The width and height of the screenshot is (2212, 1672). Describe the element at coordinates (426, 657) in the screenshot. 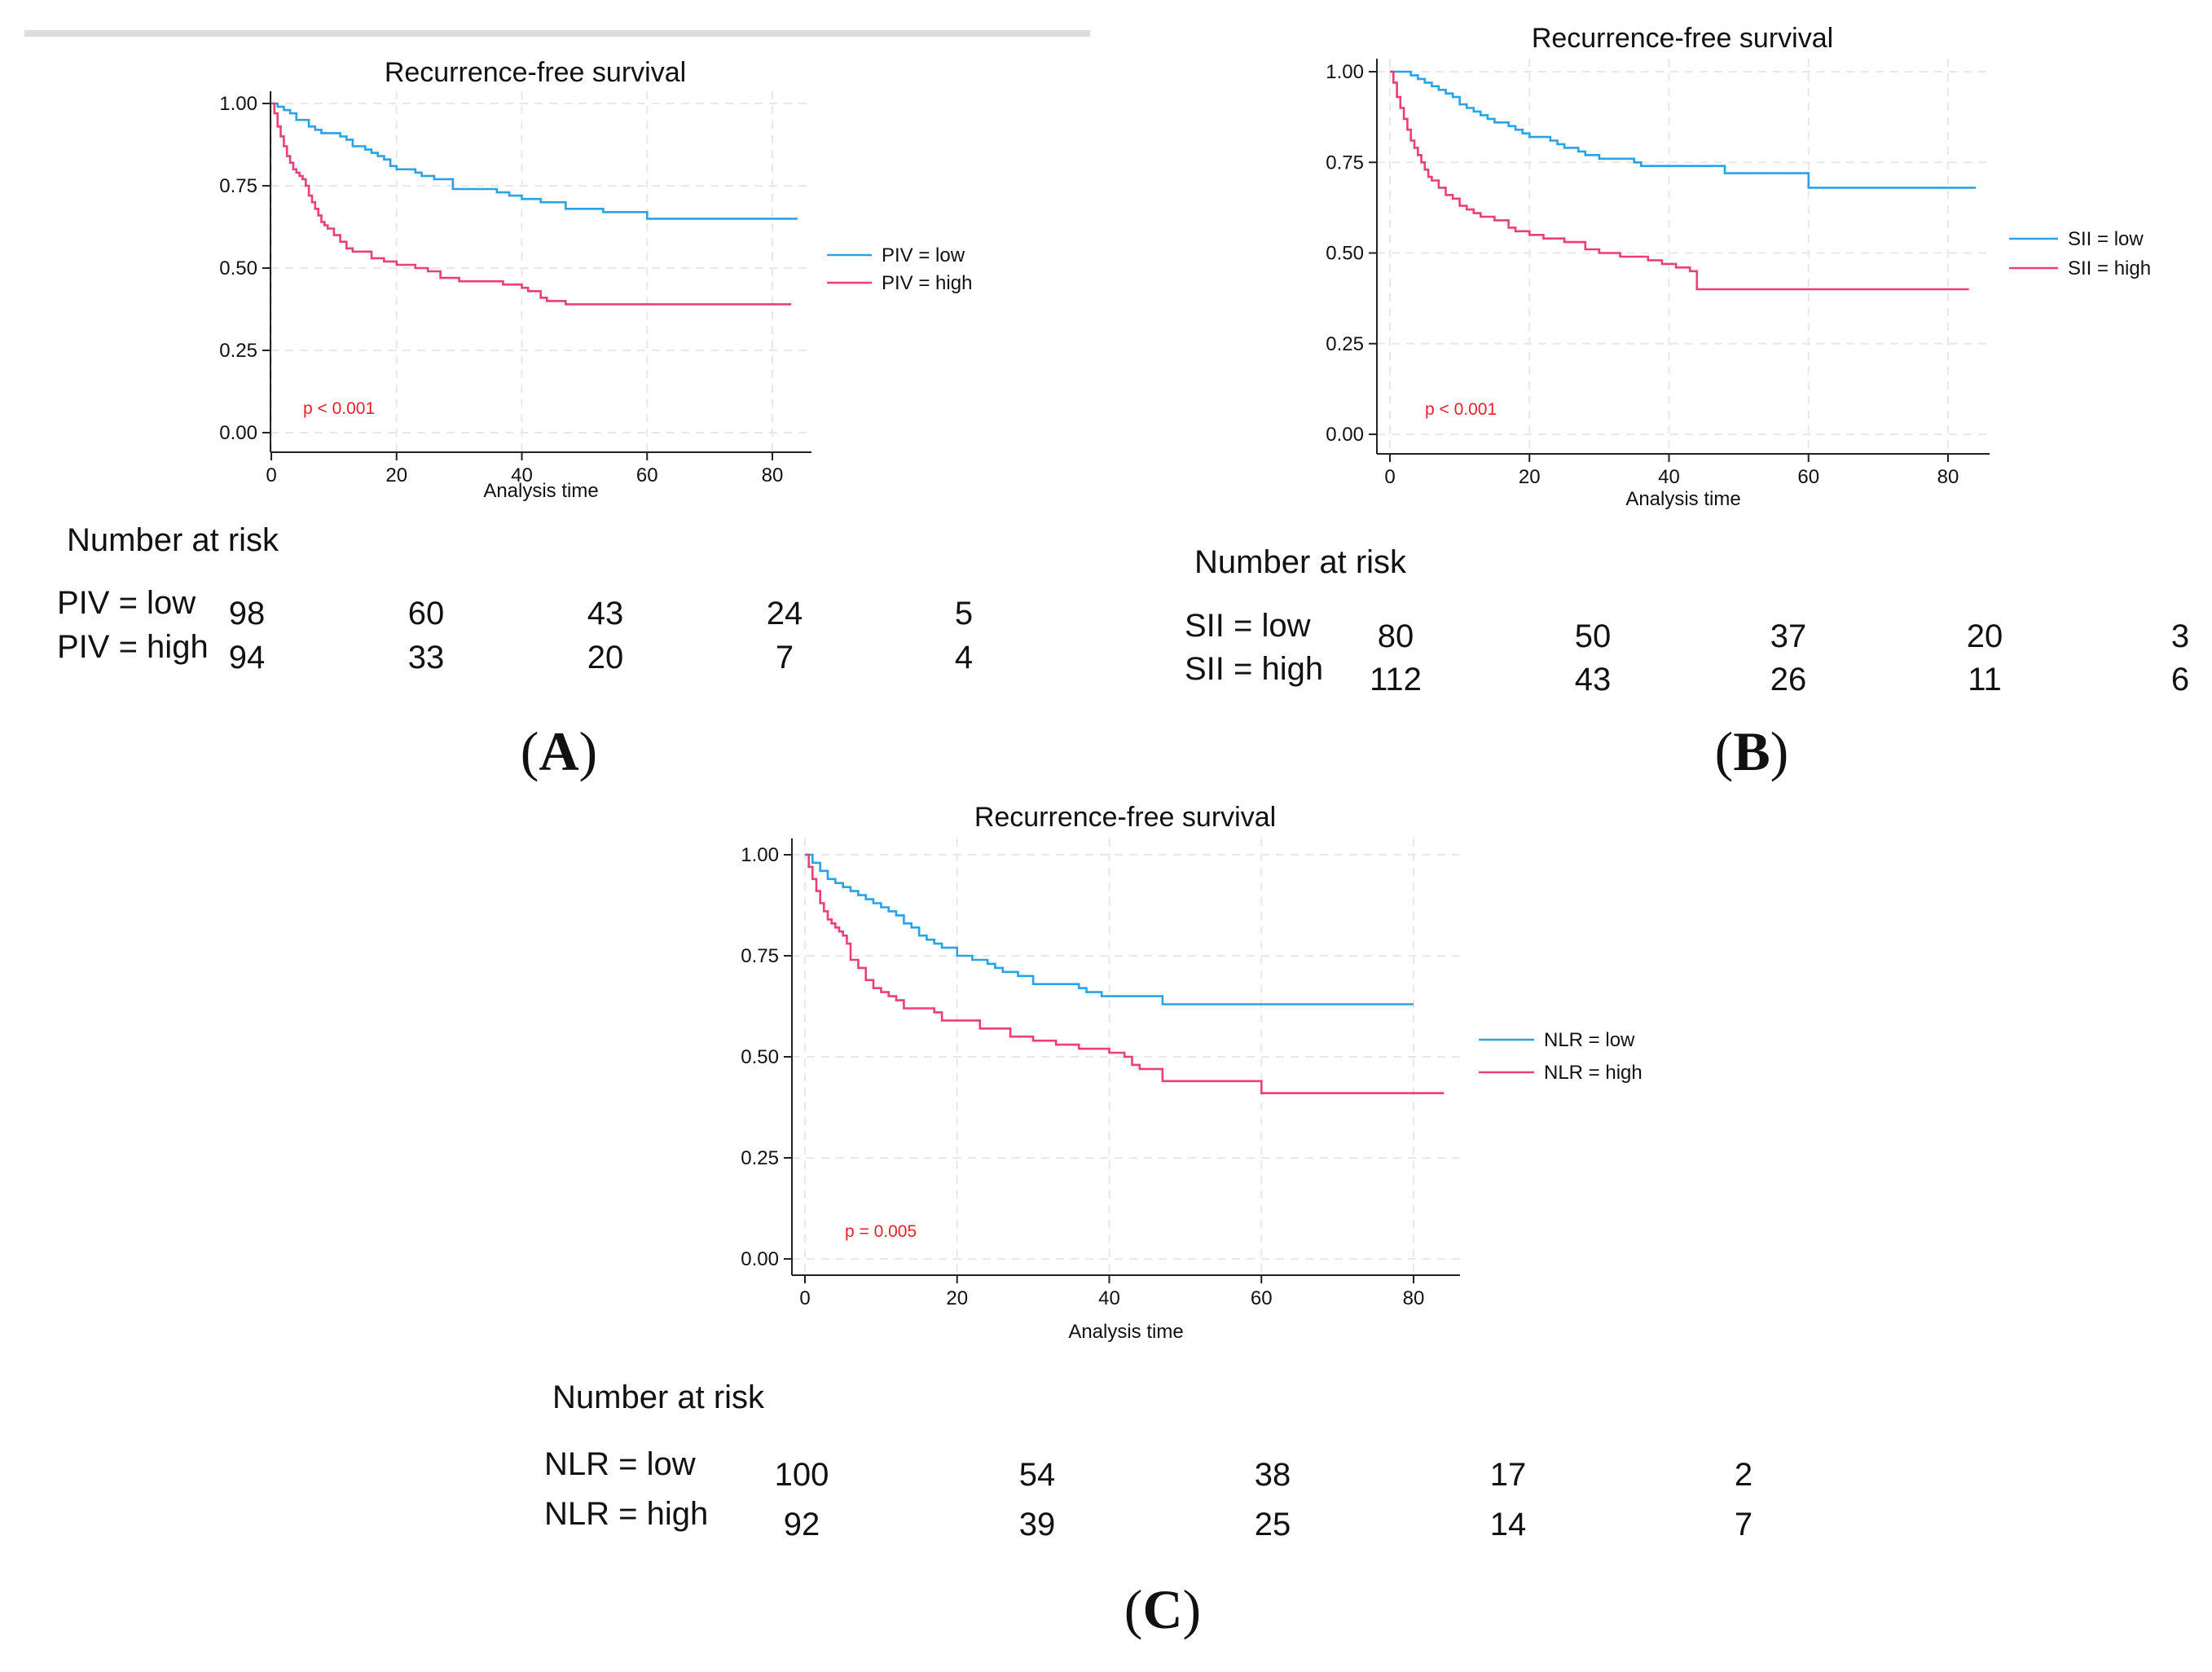

I see `risk-count: 33` at that location.